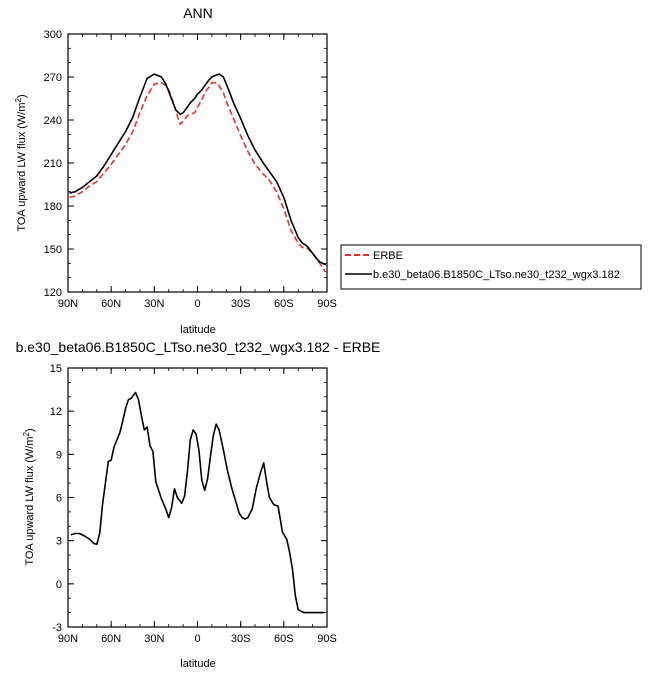 This screenshot has width=648, height=674. Describe the element at coordinates (59, 499) in the screenshot. I see `y-tick-label: 6` at that location.